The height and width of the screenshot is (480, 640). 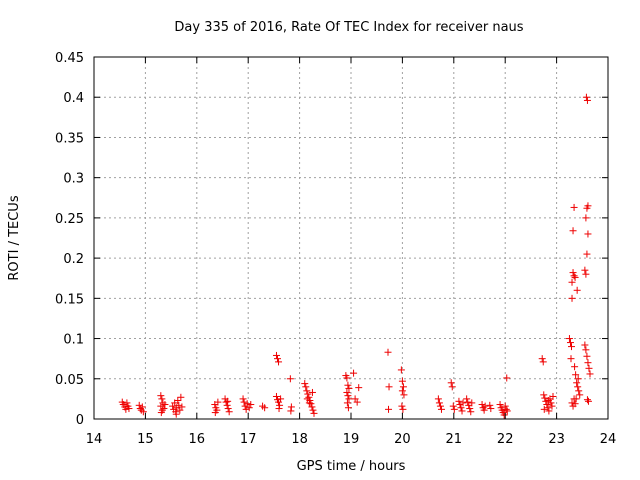 I want to click on x-tick-label: 14, so click(x=94, y=439).